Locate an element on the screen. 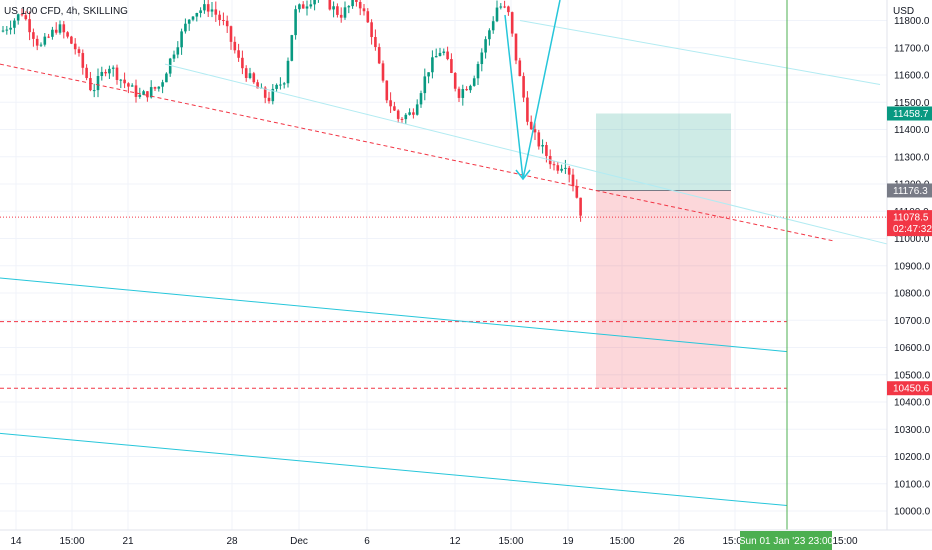  y-tick-label: 11600.0 is located at coordinates (912, 76).